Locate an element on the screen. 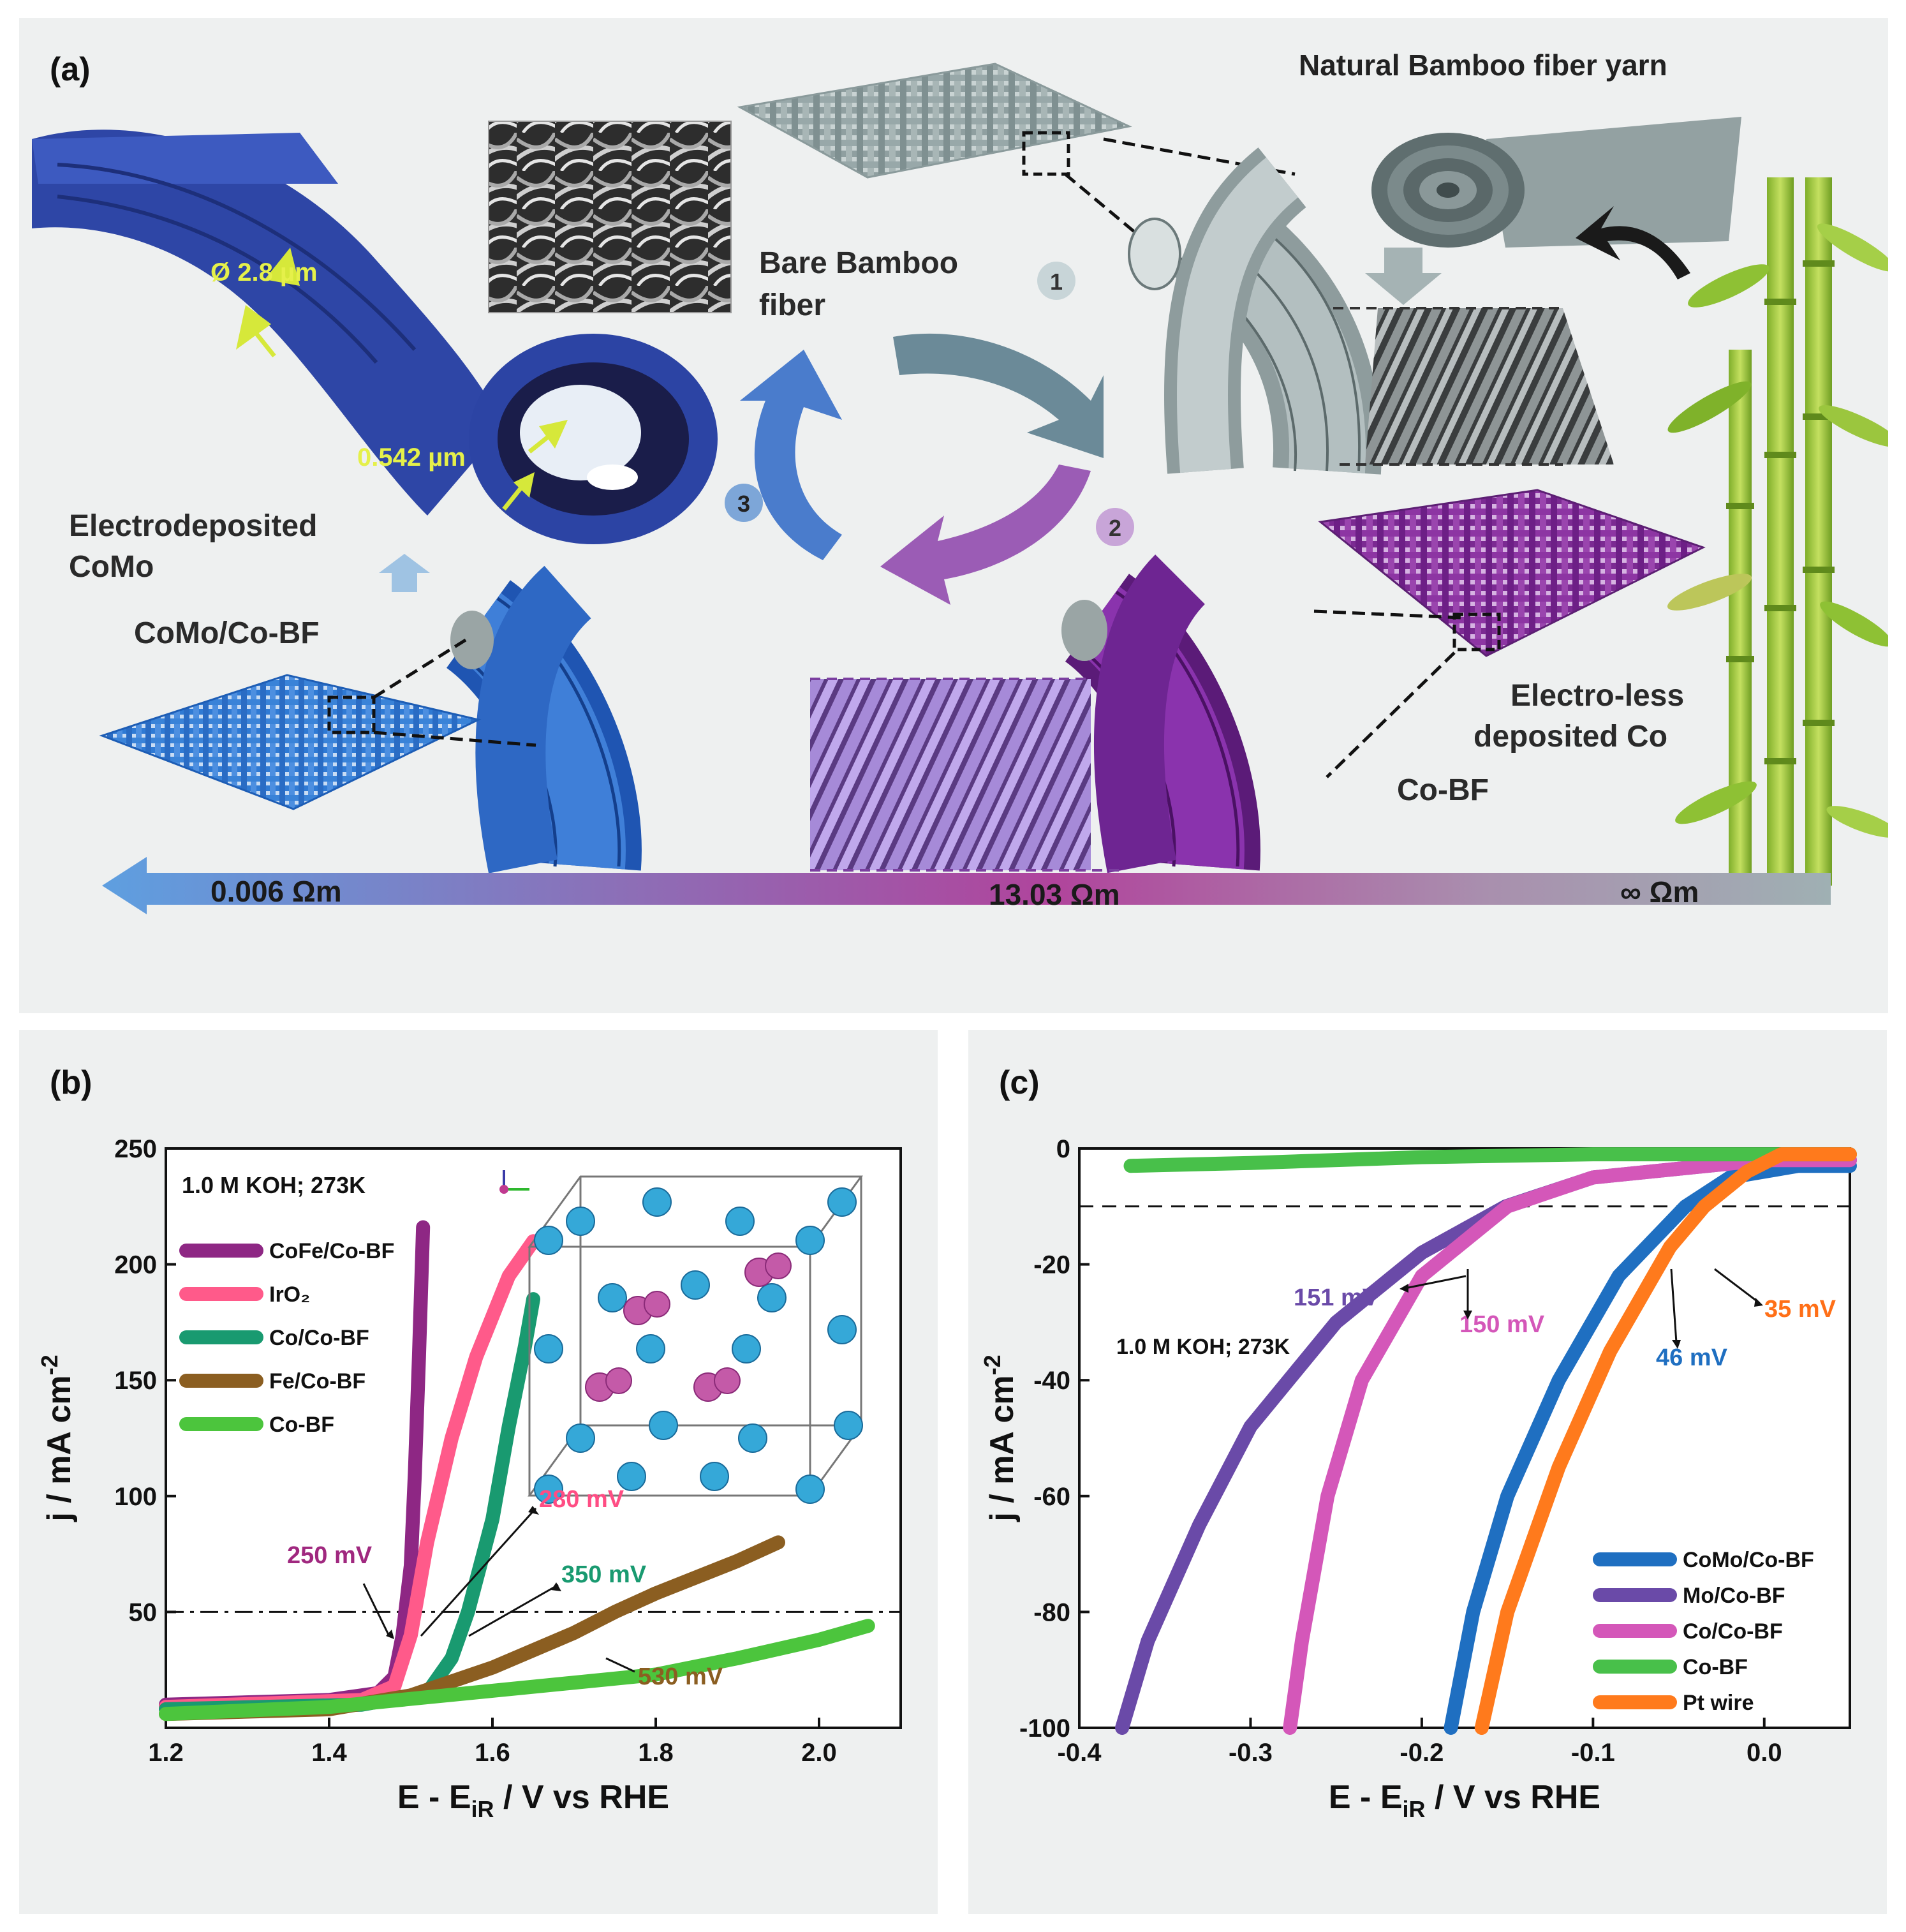 This screenshot has width=1906, height=1932. y-tick-label: -80 is located at coordinates (1052, 1612).